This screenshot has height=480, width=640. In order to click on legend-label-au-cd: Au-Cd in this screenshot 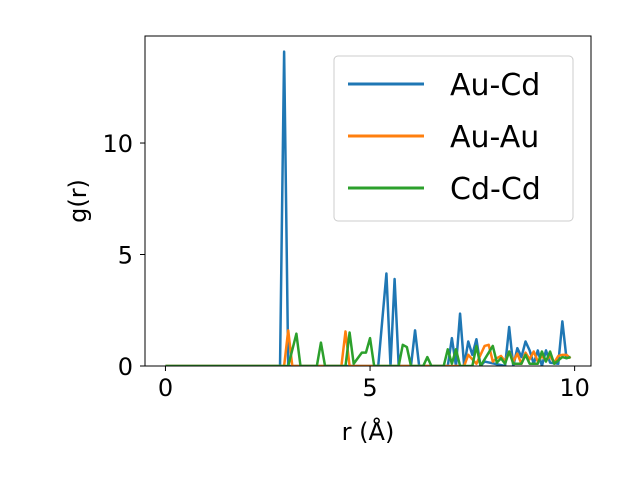, I will do `click(495, 85)`.